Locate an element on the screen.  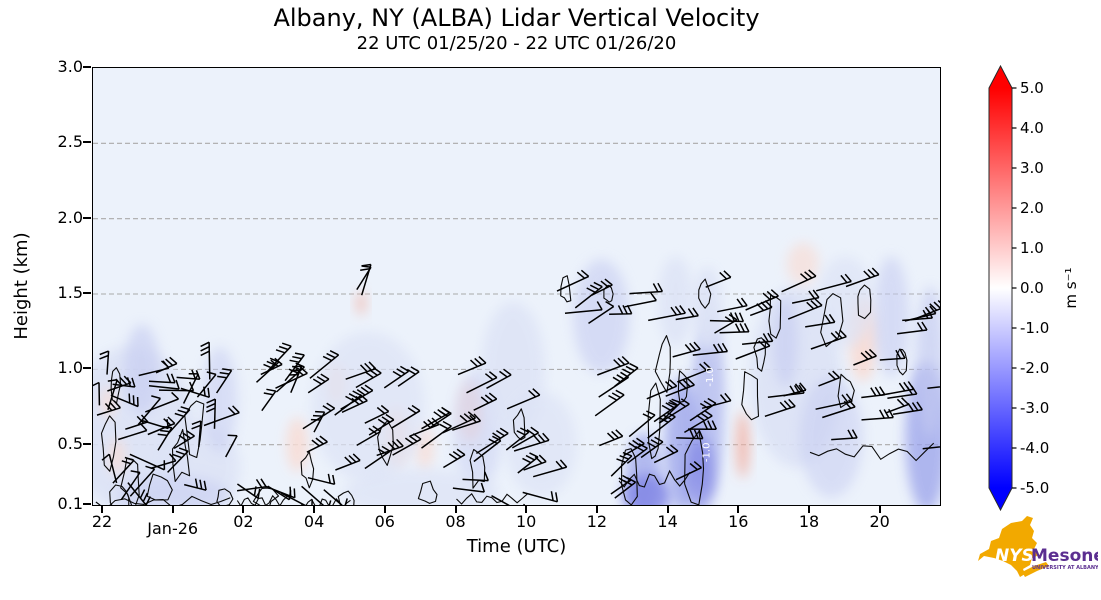
colorbar-tick-label: 0.0 is located at coordinates (1032, 288).